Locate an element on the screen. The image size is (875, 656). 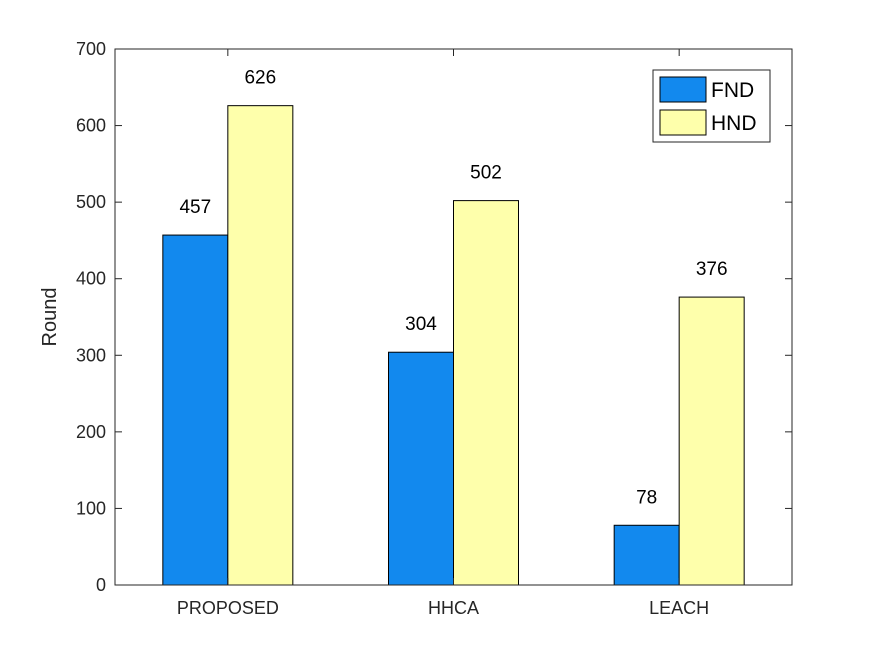
y-tick-label: 200 is located at coordinates (91, 432).